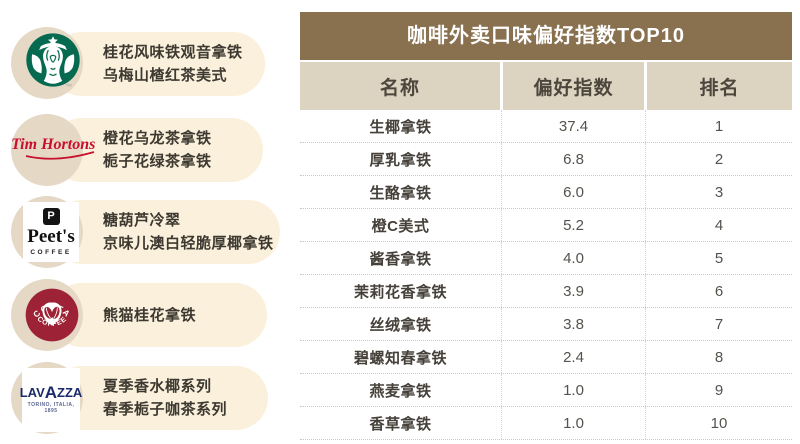  Describe the element at coordinates (53, 144) in the screenshot. I see `tim-hortons-wordmark: Tim Hortons` at that location.